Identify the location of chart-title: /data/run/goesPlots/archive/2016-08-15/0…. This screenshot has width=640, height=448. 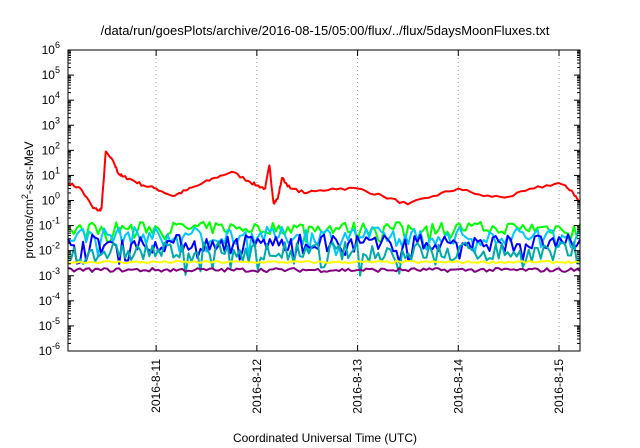
(325, 30).